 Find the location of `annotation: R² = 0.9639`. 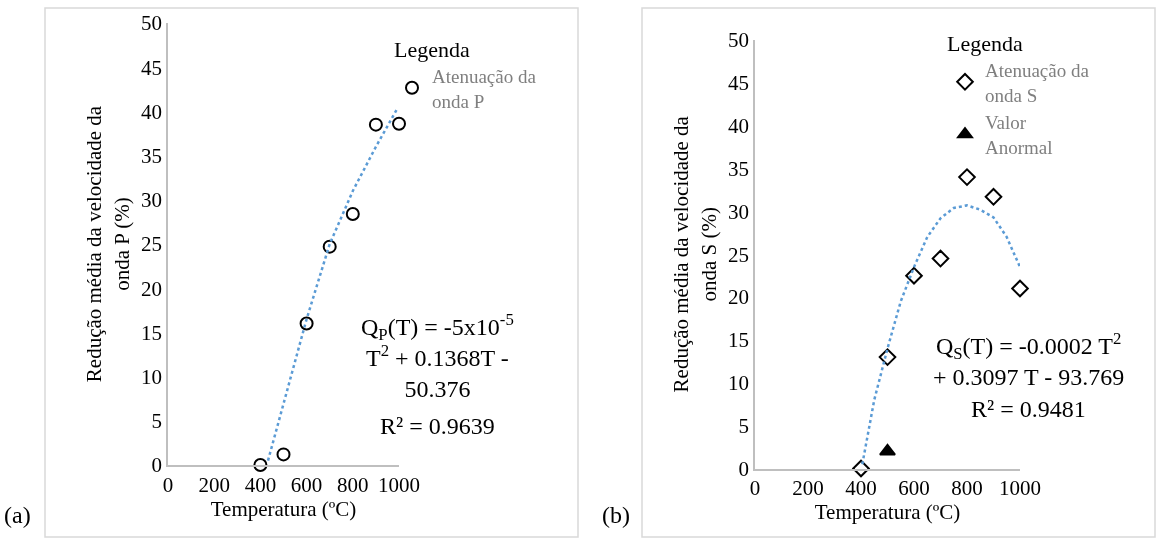

annotation: R² = 0.9639 is located at coordinates (437, 426).